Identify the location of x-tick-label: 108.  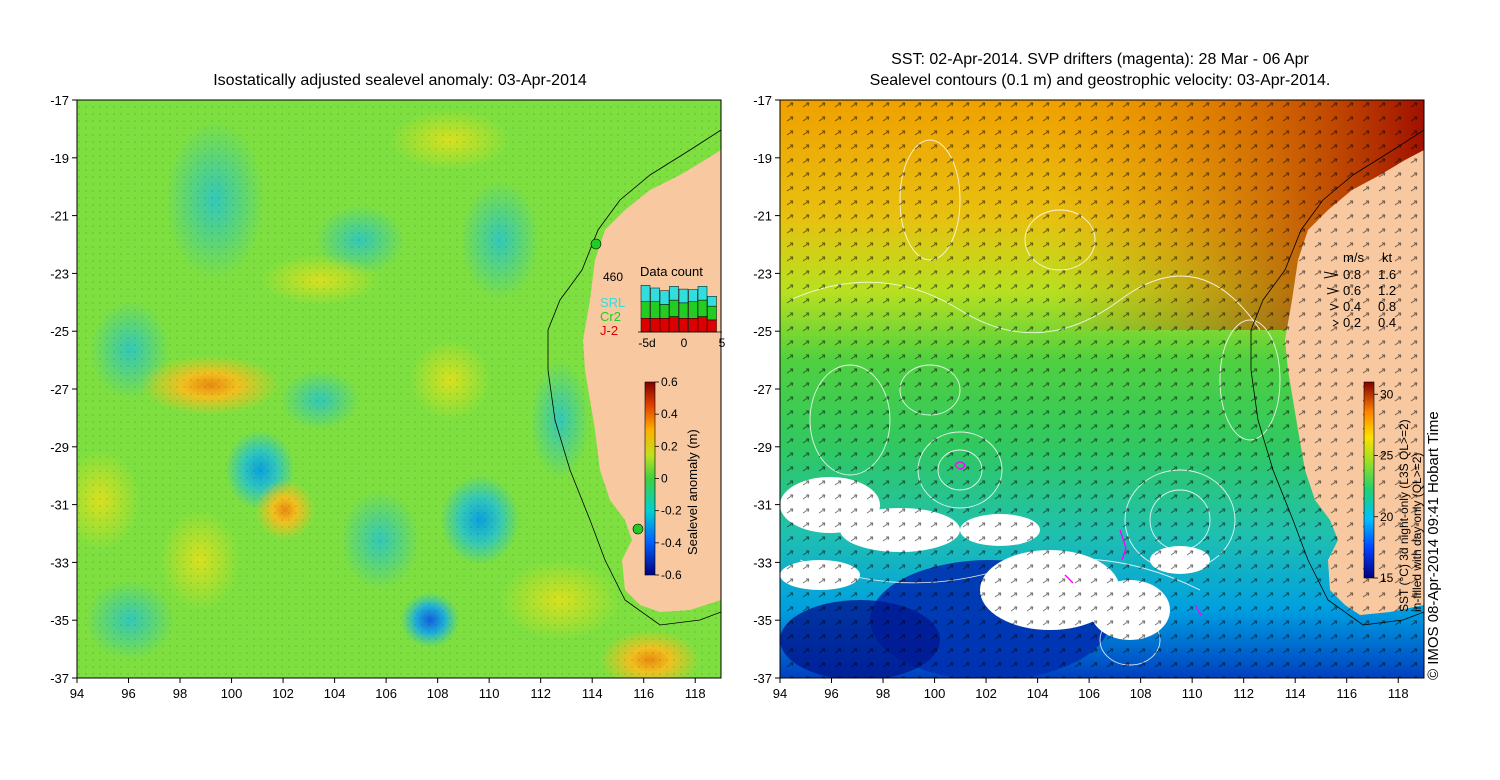
(1141, 693).